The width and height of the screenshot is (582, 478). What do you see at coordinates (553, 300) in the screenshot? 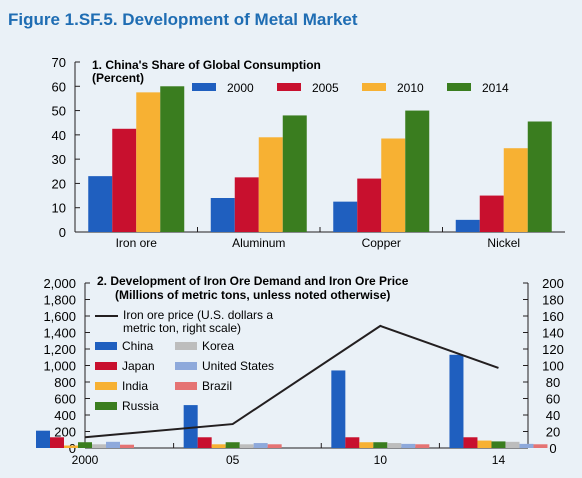
I see `p2-right-tick-label: 180` at bounding box center [553, 300].